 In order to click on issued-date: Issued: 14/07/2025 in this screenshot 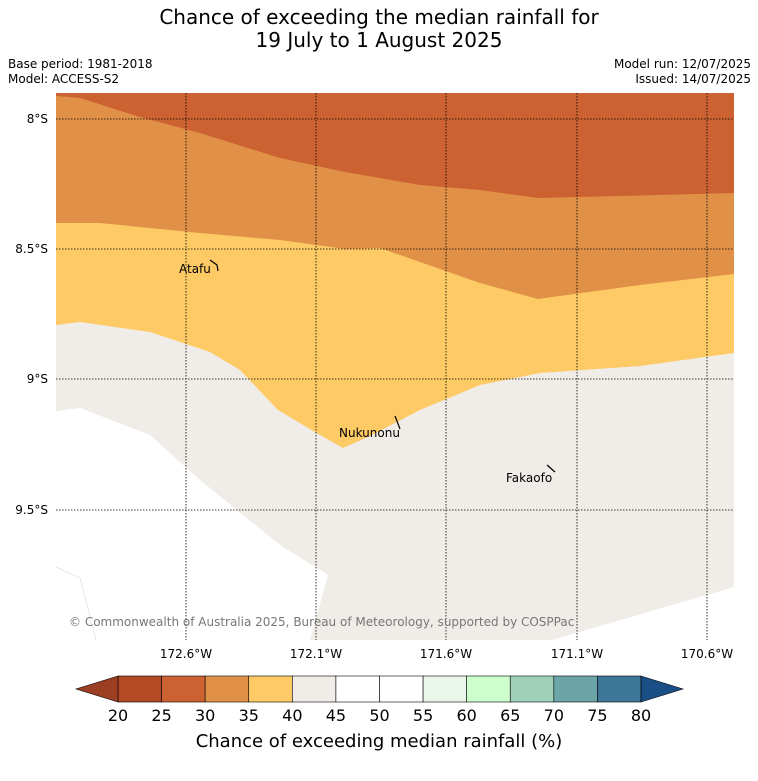, I will do `click(693, 79)`.